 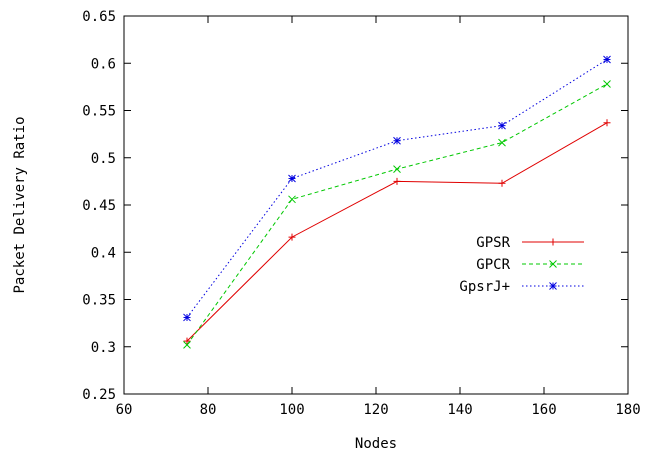 What do you see at coordinates (99, 112) in the screenshot?
I see `y-tick-label: 0.55` at bounding box center [99, 112].